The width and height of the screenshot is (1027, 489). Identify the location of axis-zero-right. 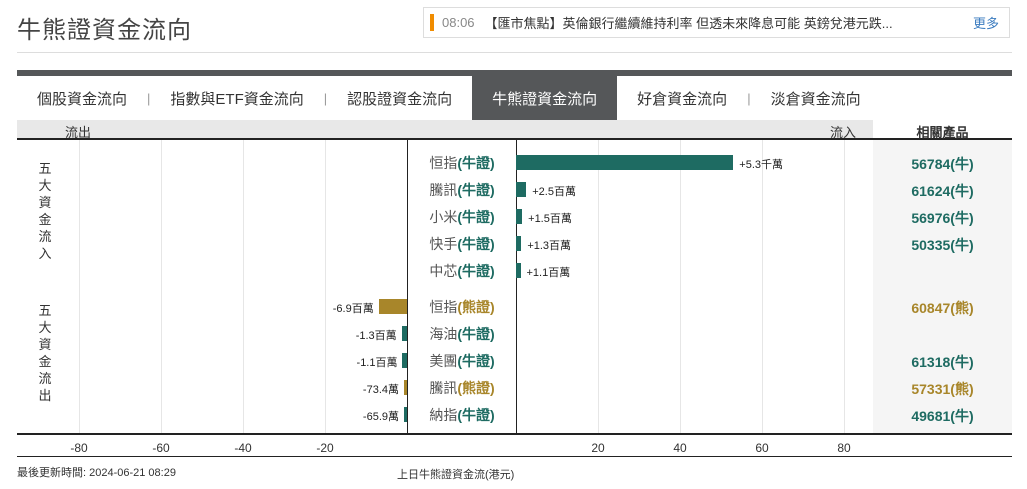
(516, 286).